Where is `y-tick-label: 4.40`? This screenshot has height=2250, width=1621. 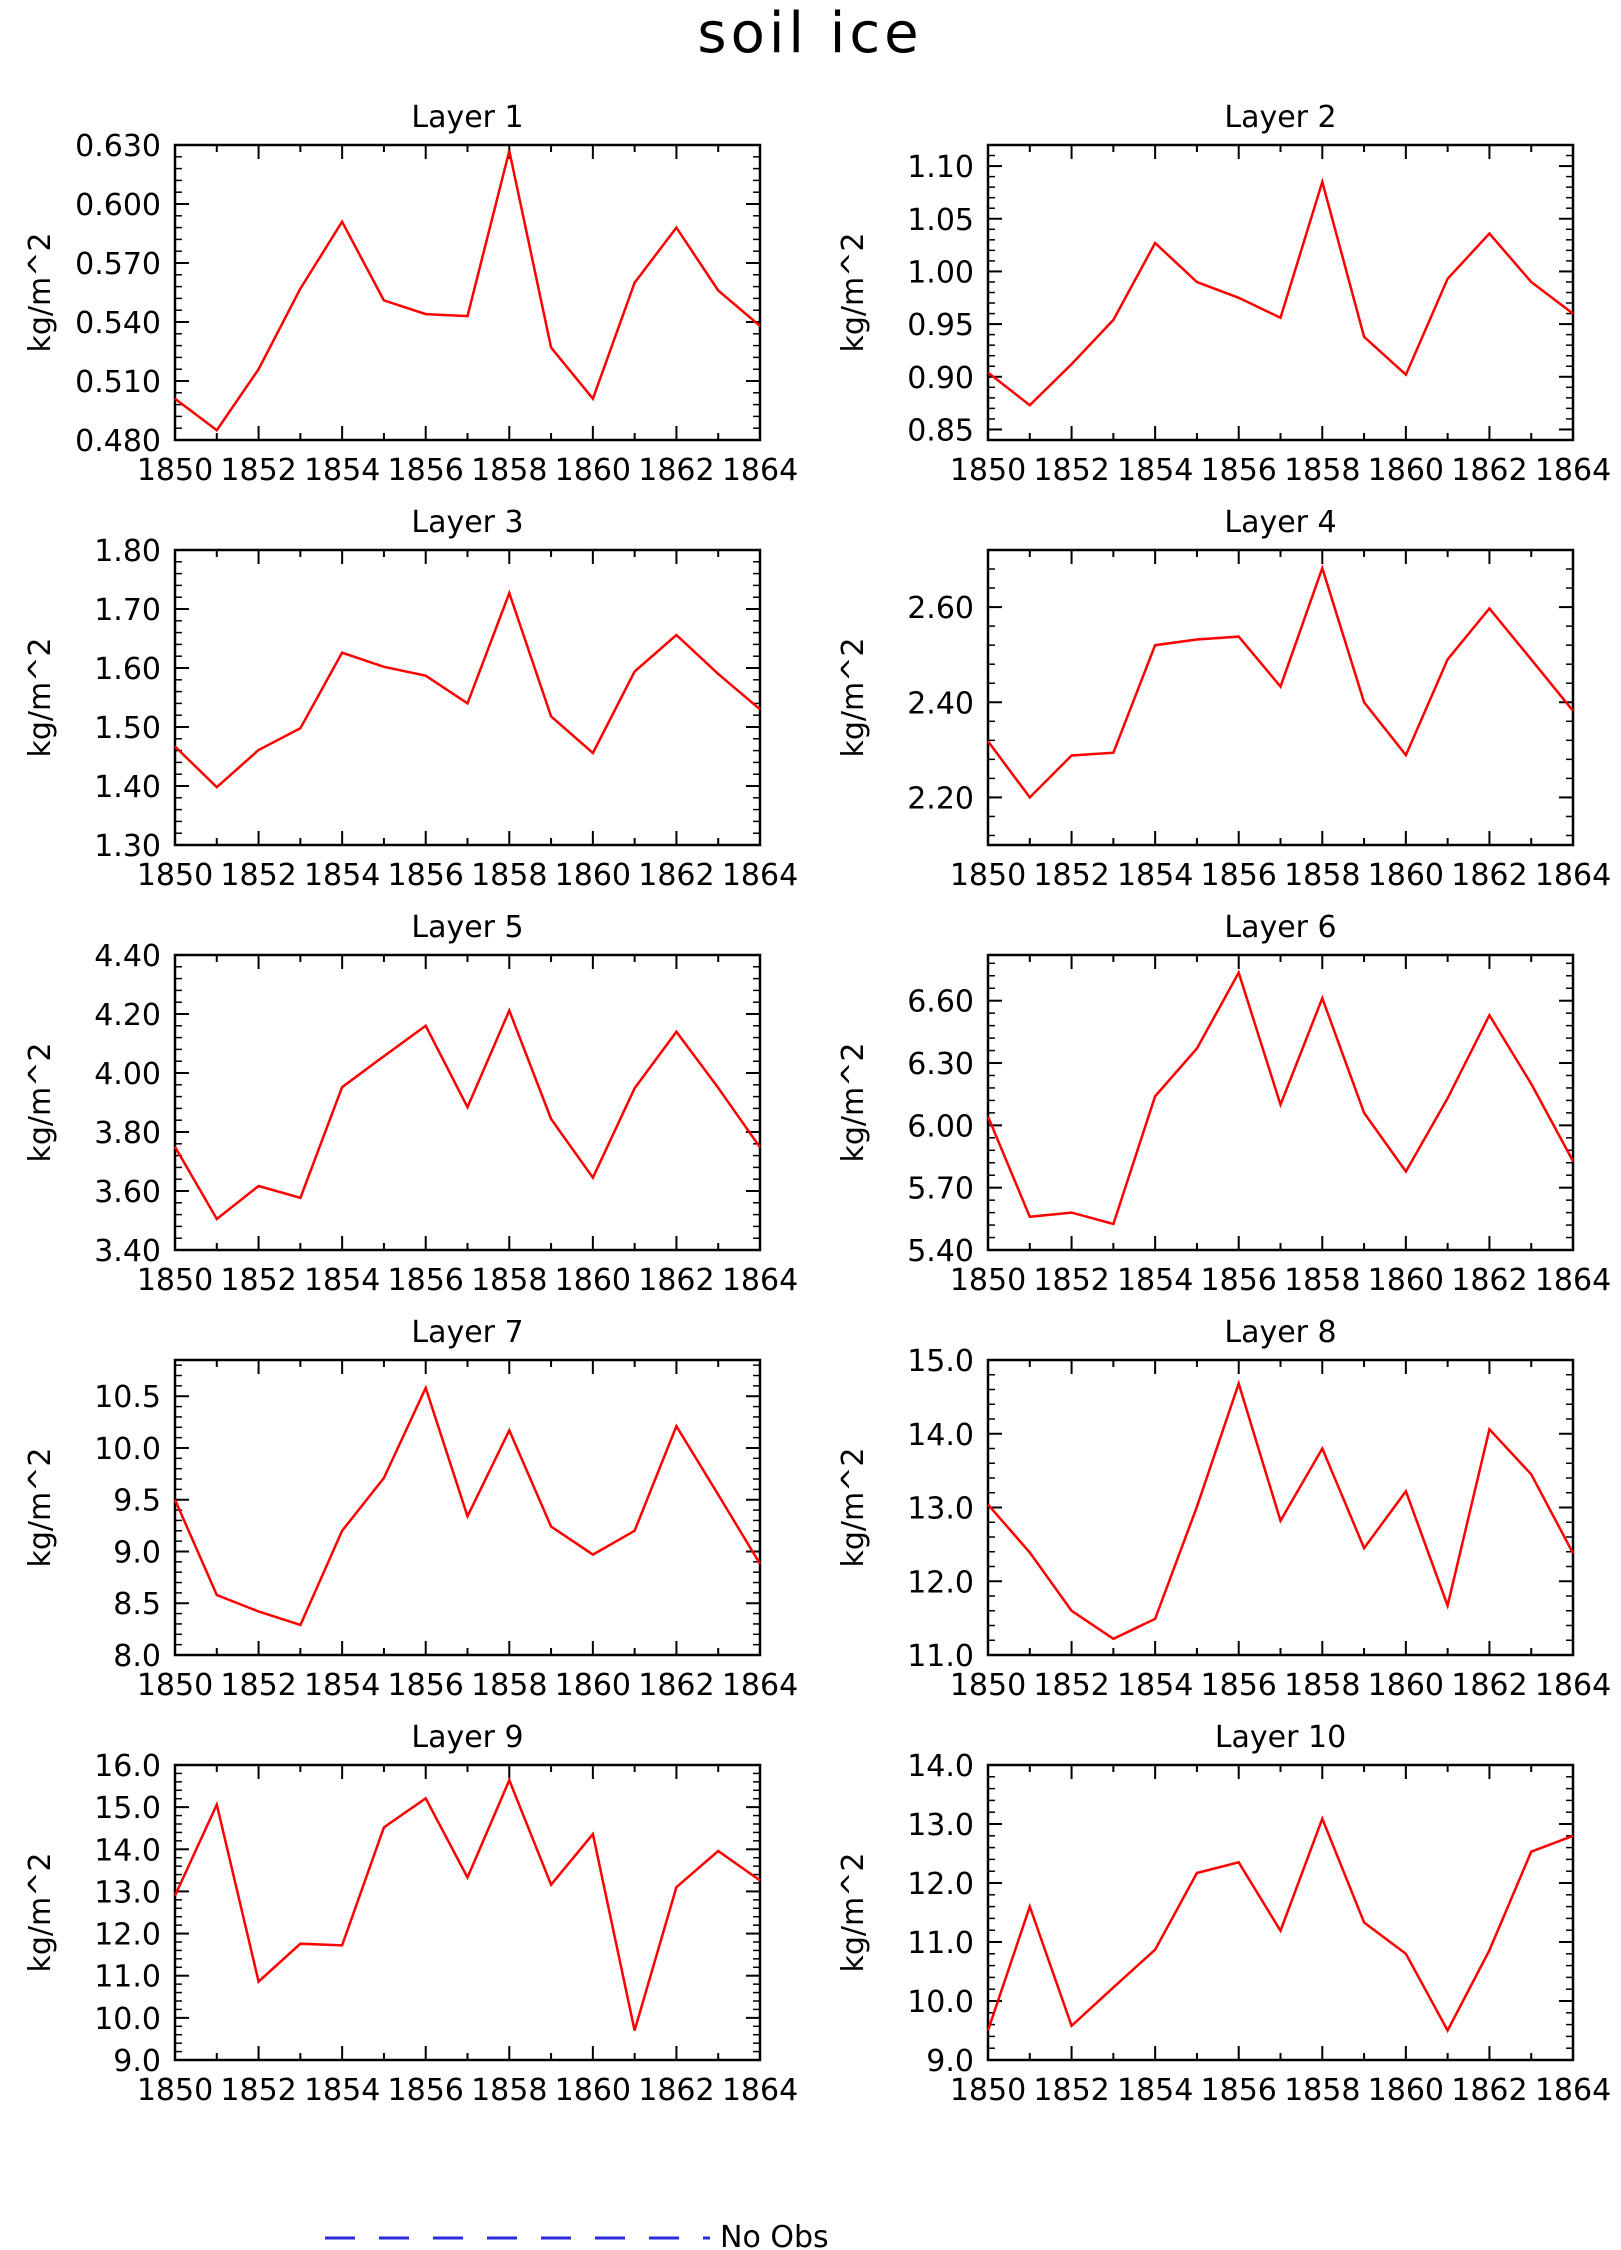 y-tick-label: 4.40 is located at coordinates (127, 956).